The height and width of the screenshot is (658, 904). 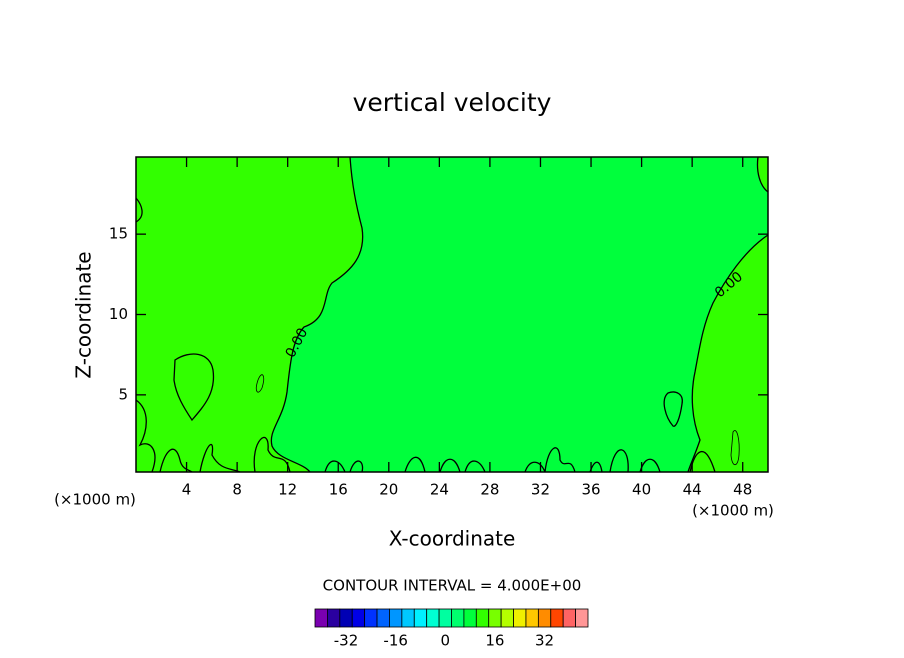 I want to click on colorbar-tick-label: 16, so click(x=494, y=641).